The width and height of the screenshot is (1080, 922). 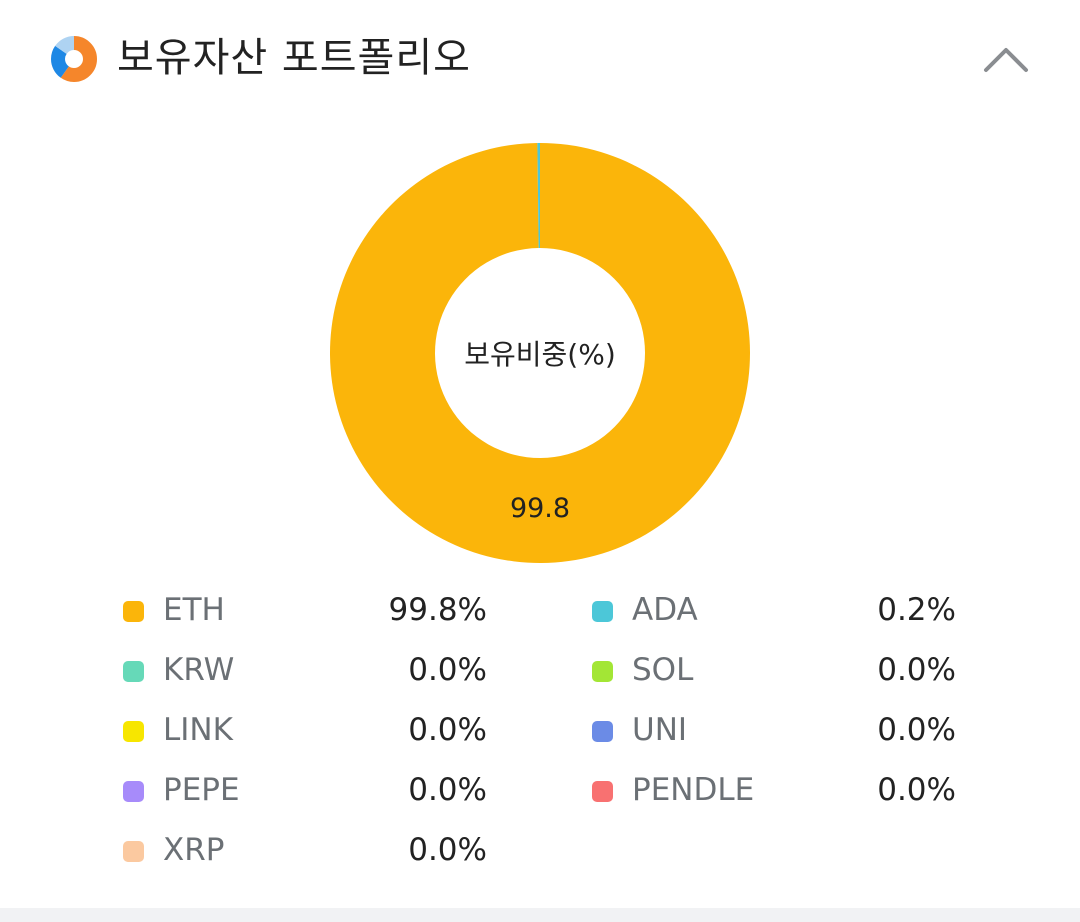 What do you see at coordinates (540, 508) in the screenshot?
I see `chart-slice-value: 99.8` at bounding box center [540, 508].